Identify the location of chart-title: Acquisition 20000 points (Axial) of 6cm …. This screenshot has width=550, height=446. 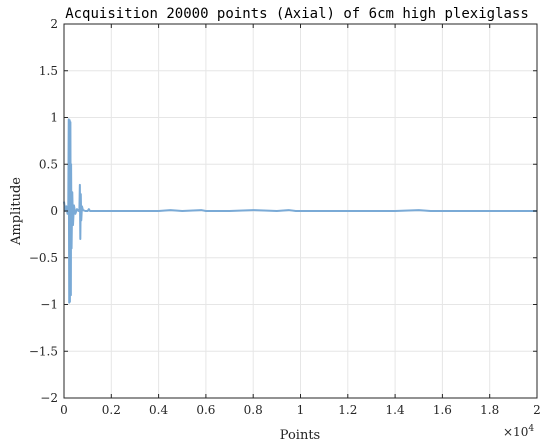
(297, 14).